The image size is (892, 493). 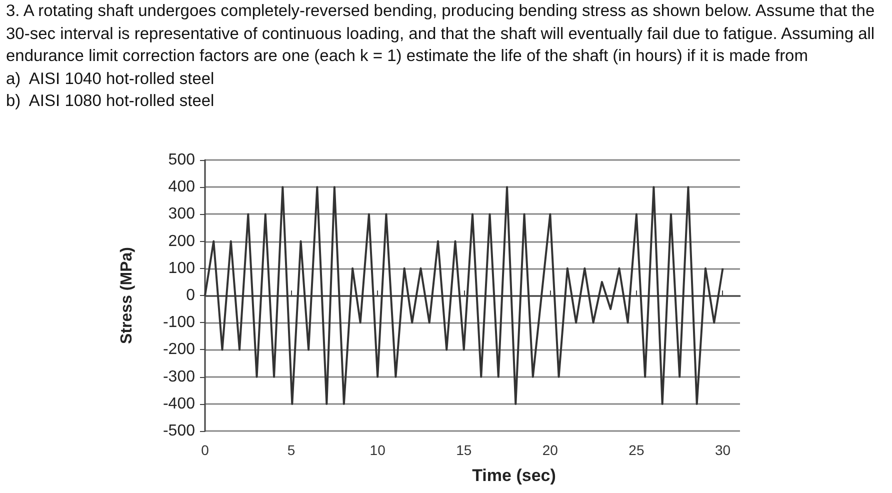 I want to click on y-tick-label: -400, so click(x=179, y=403).